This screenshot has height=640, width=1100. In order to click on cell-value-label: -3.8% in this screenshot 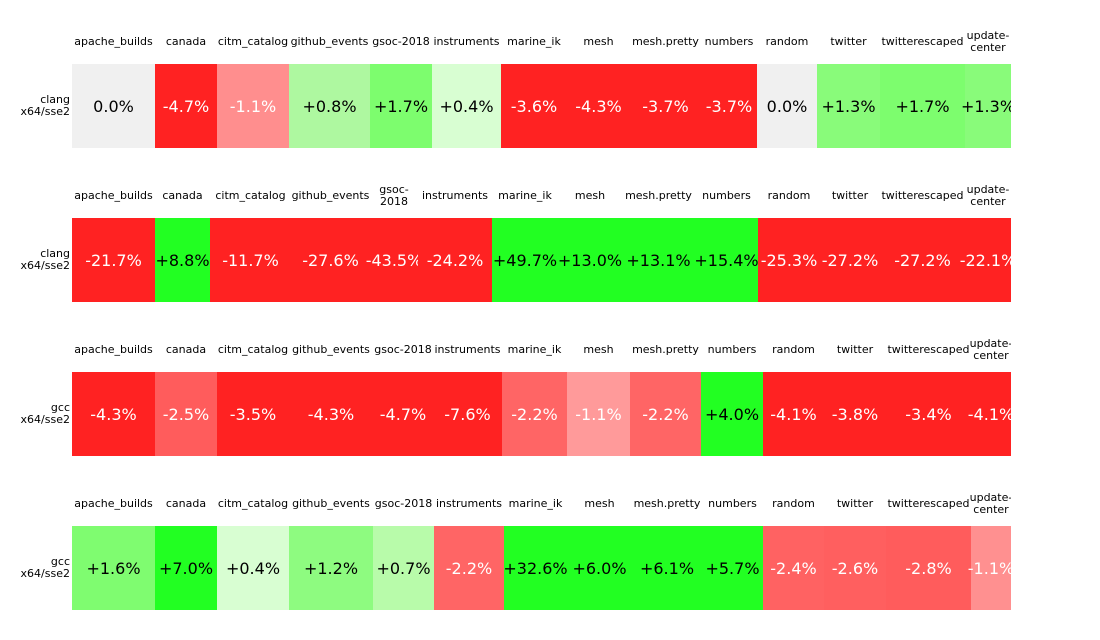, I will do `click(855, 414)`.